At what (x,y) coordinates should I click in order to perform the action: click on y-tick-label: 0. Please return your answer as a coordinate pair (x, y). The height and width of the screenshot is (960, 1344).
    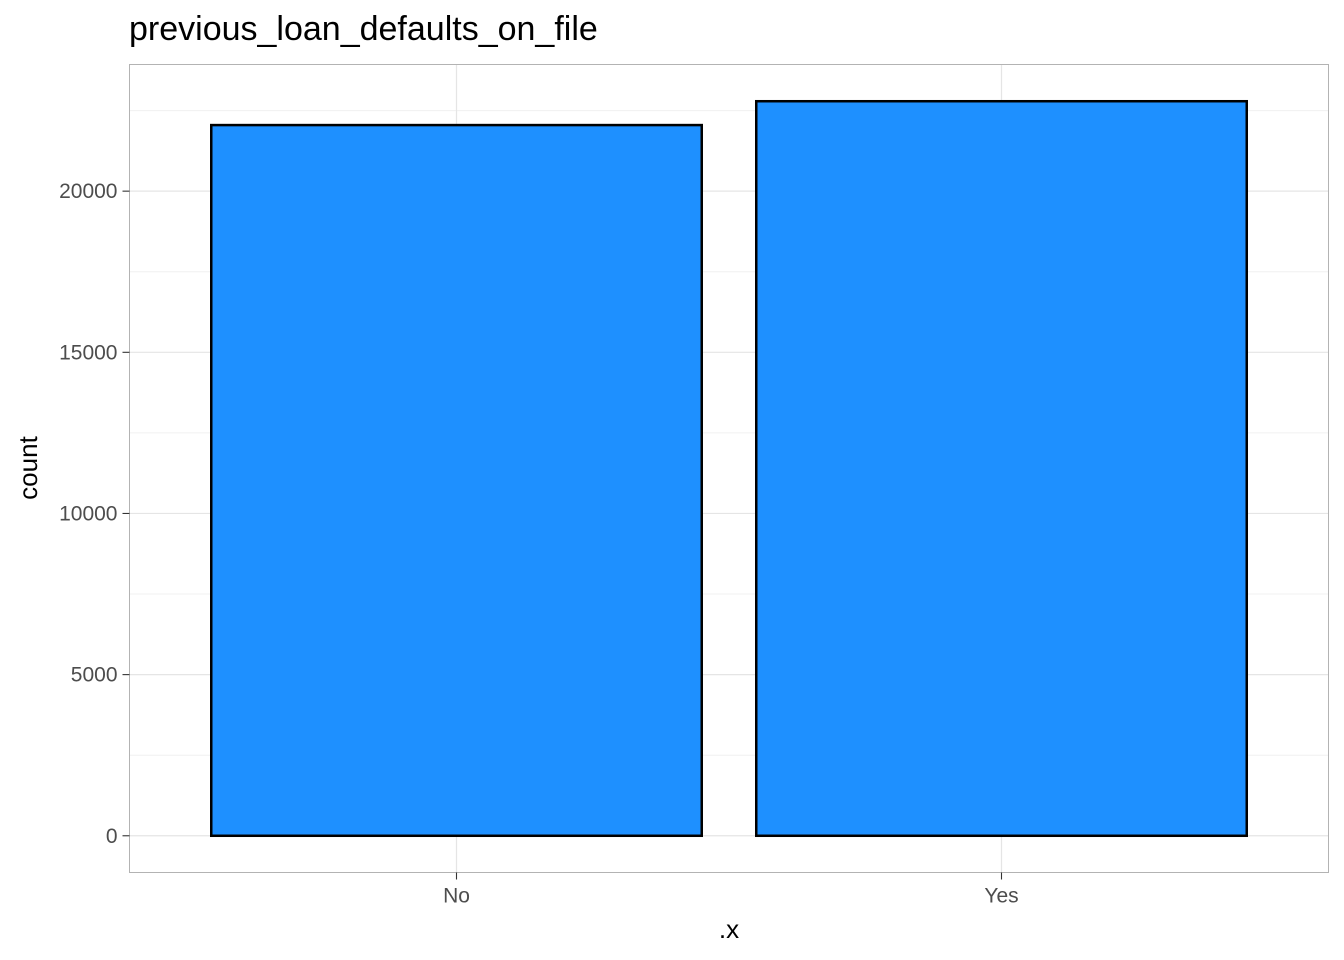
    Looking at the image, I should click on (112, 836).